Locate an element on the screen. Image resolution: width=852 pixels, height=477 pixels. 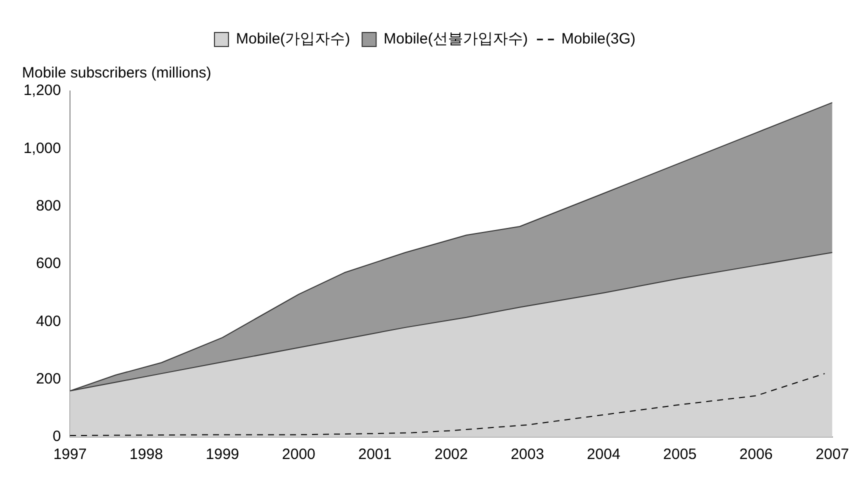
y-tick-label: 0 is located at coordinates (56, 437).